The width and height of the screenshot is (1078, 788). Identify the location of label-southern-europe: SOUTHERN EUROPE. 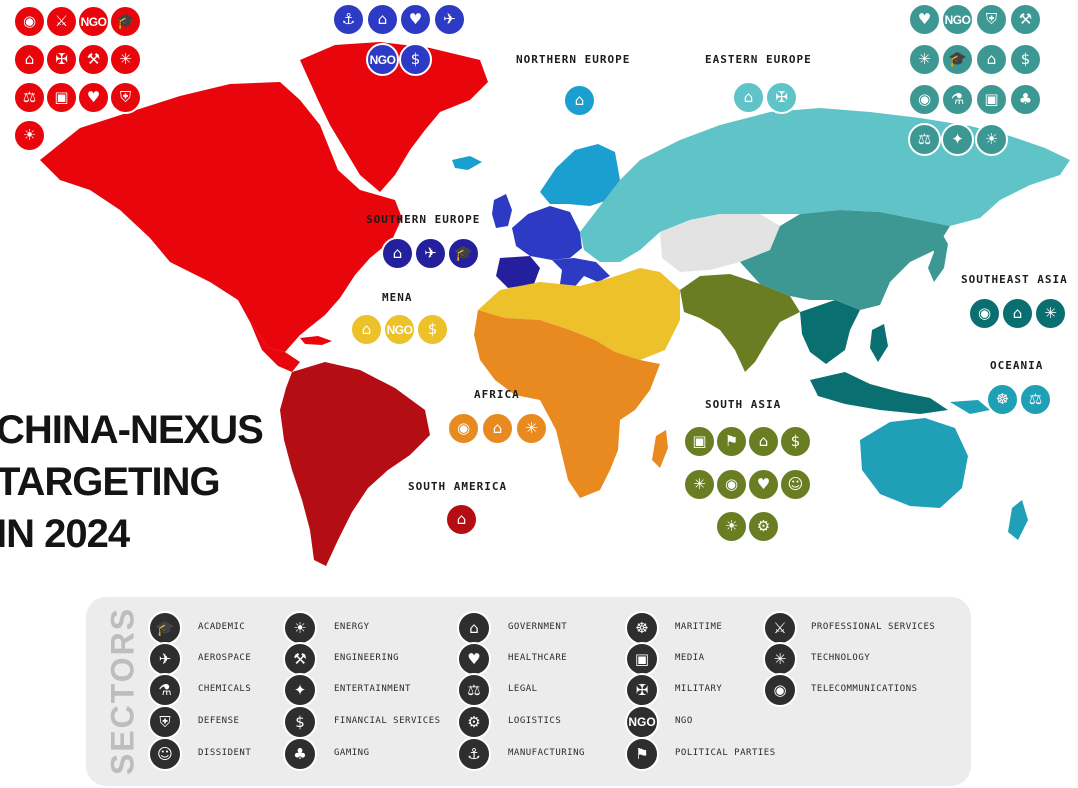
(423, 219).